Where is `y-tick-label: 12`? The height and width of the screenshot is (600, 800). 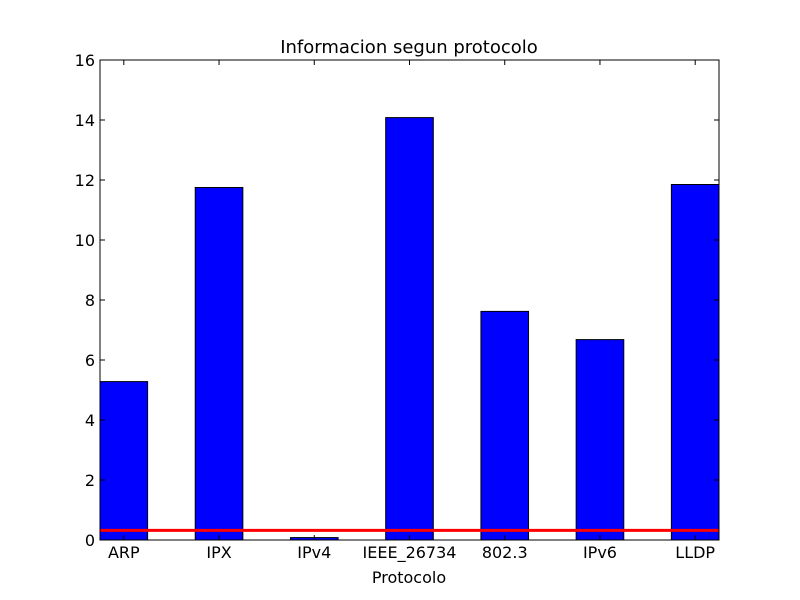
y-tick-label: 12 is located at coordinates (85, 180).